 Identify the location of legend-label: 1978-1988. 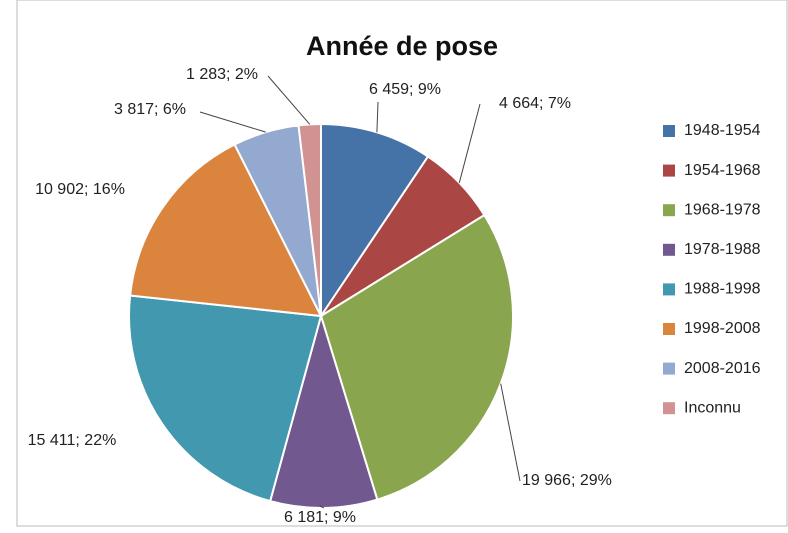
(722, 249).